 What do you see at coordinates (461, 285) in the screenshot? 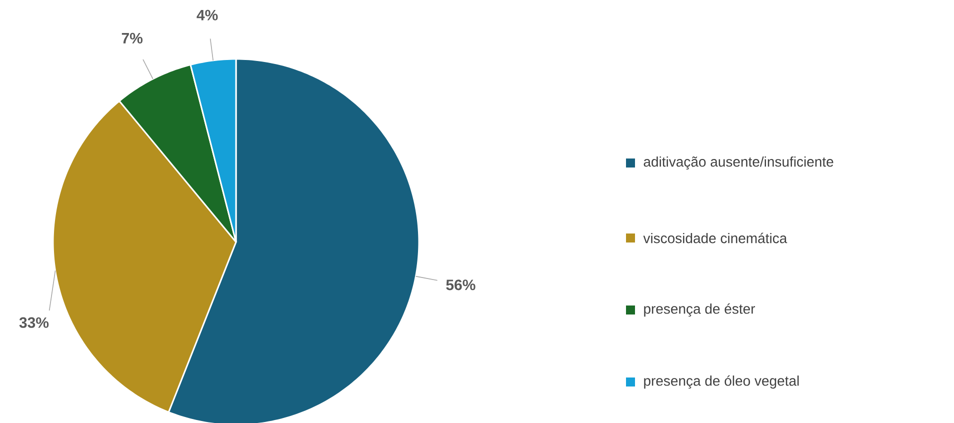
I see `data-label: 56%` at bounding box center [461, 285].